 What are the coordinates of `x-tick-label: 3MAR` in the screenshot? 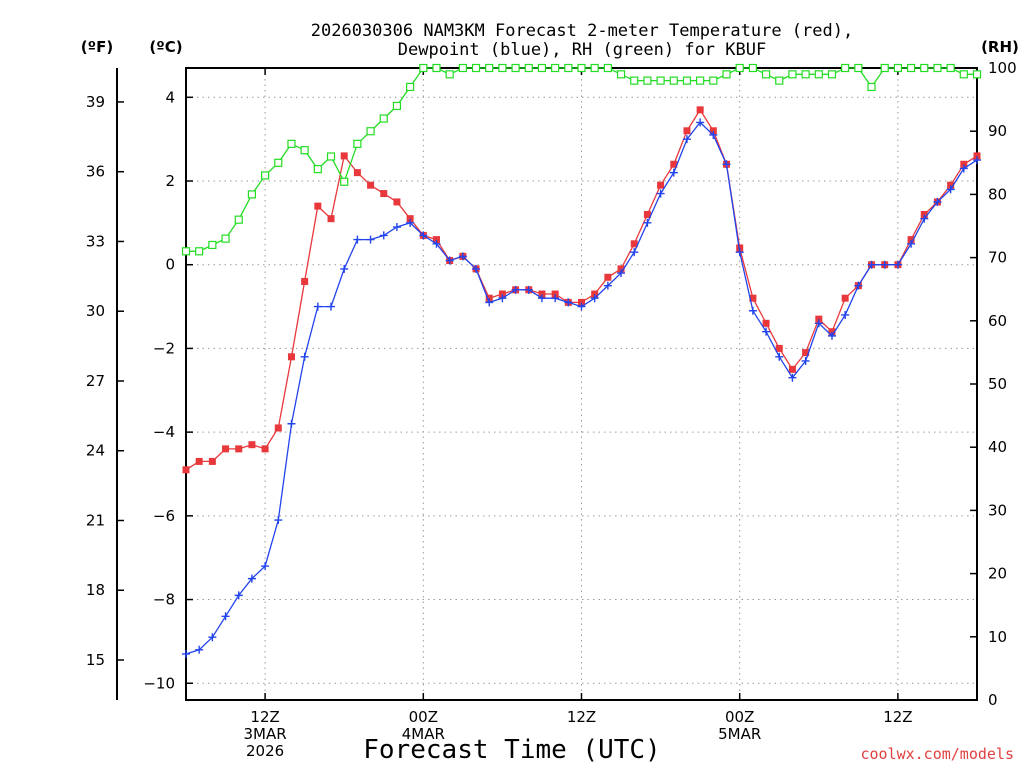 It's located at (265, 734).